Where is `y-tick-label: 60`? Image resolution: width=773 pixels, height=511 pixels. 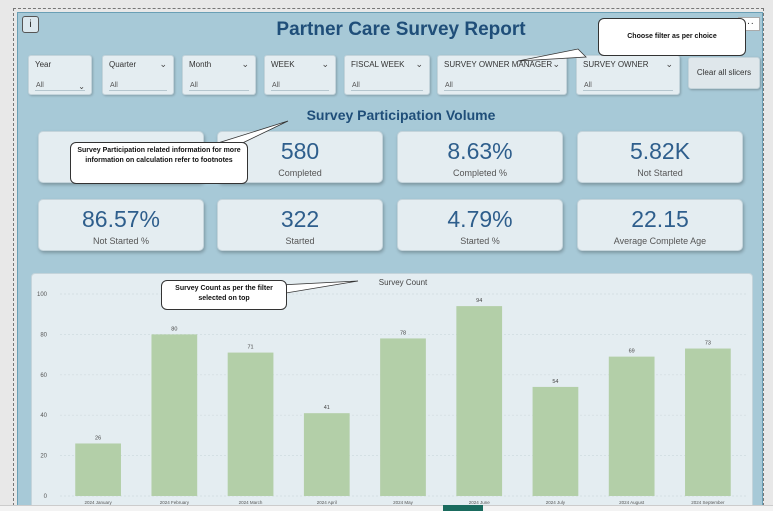 y-tick-label: 60 is located at coordinates (43, 376).